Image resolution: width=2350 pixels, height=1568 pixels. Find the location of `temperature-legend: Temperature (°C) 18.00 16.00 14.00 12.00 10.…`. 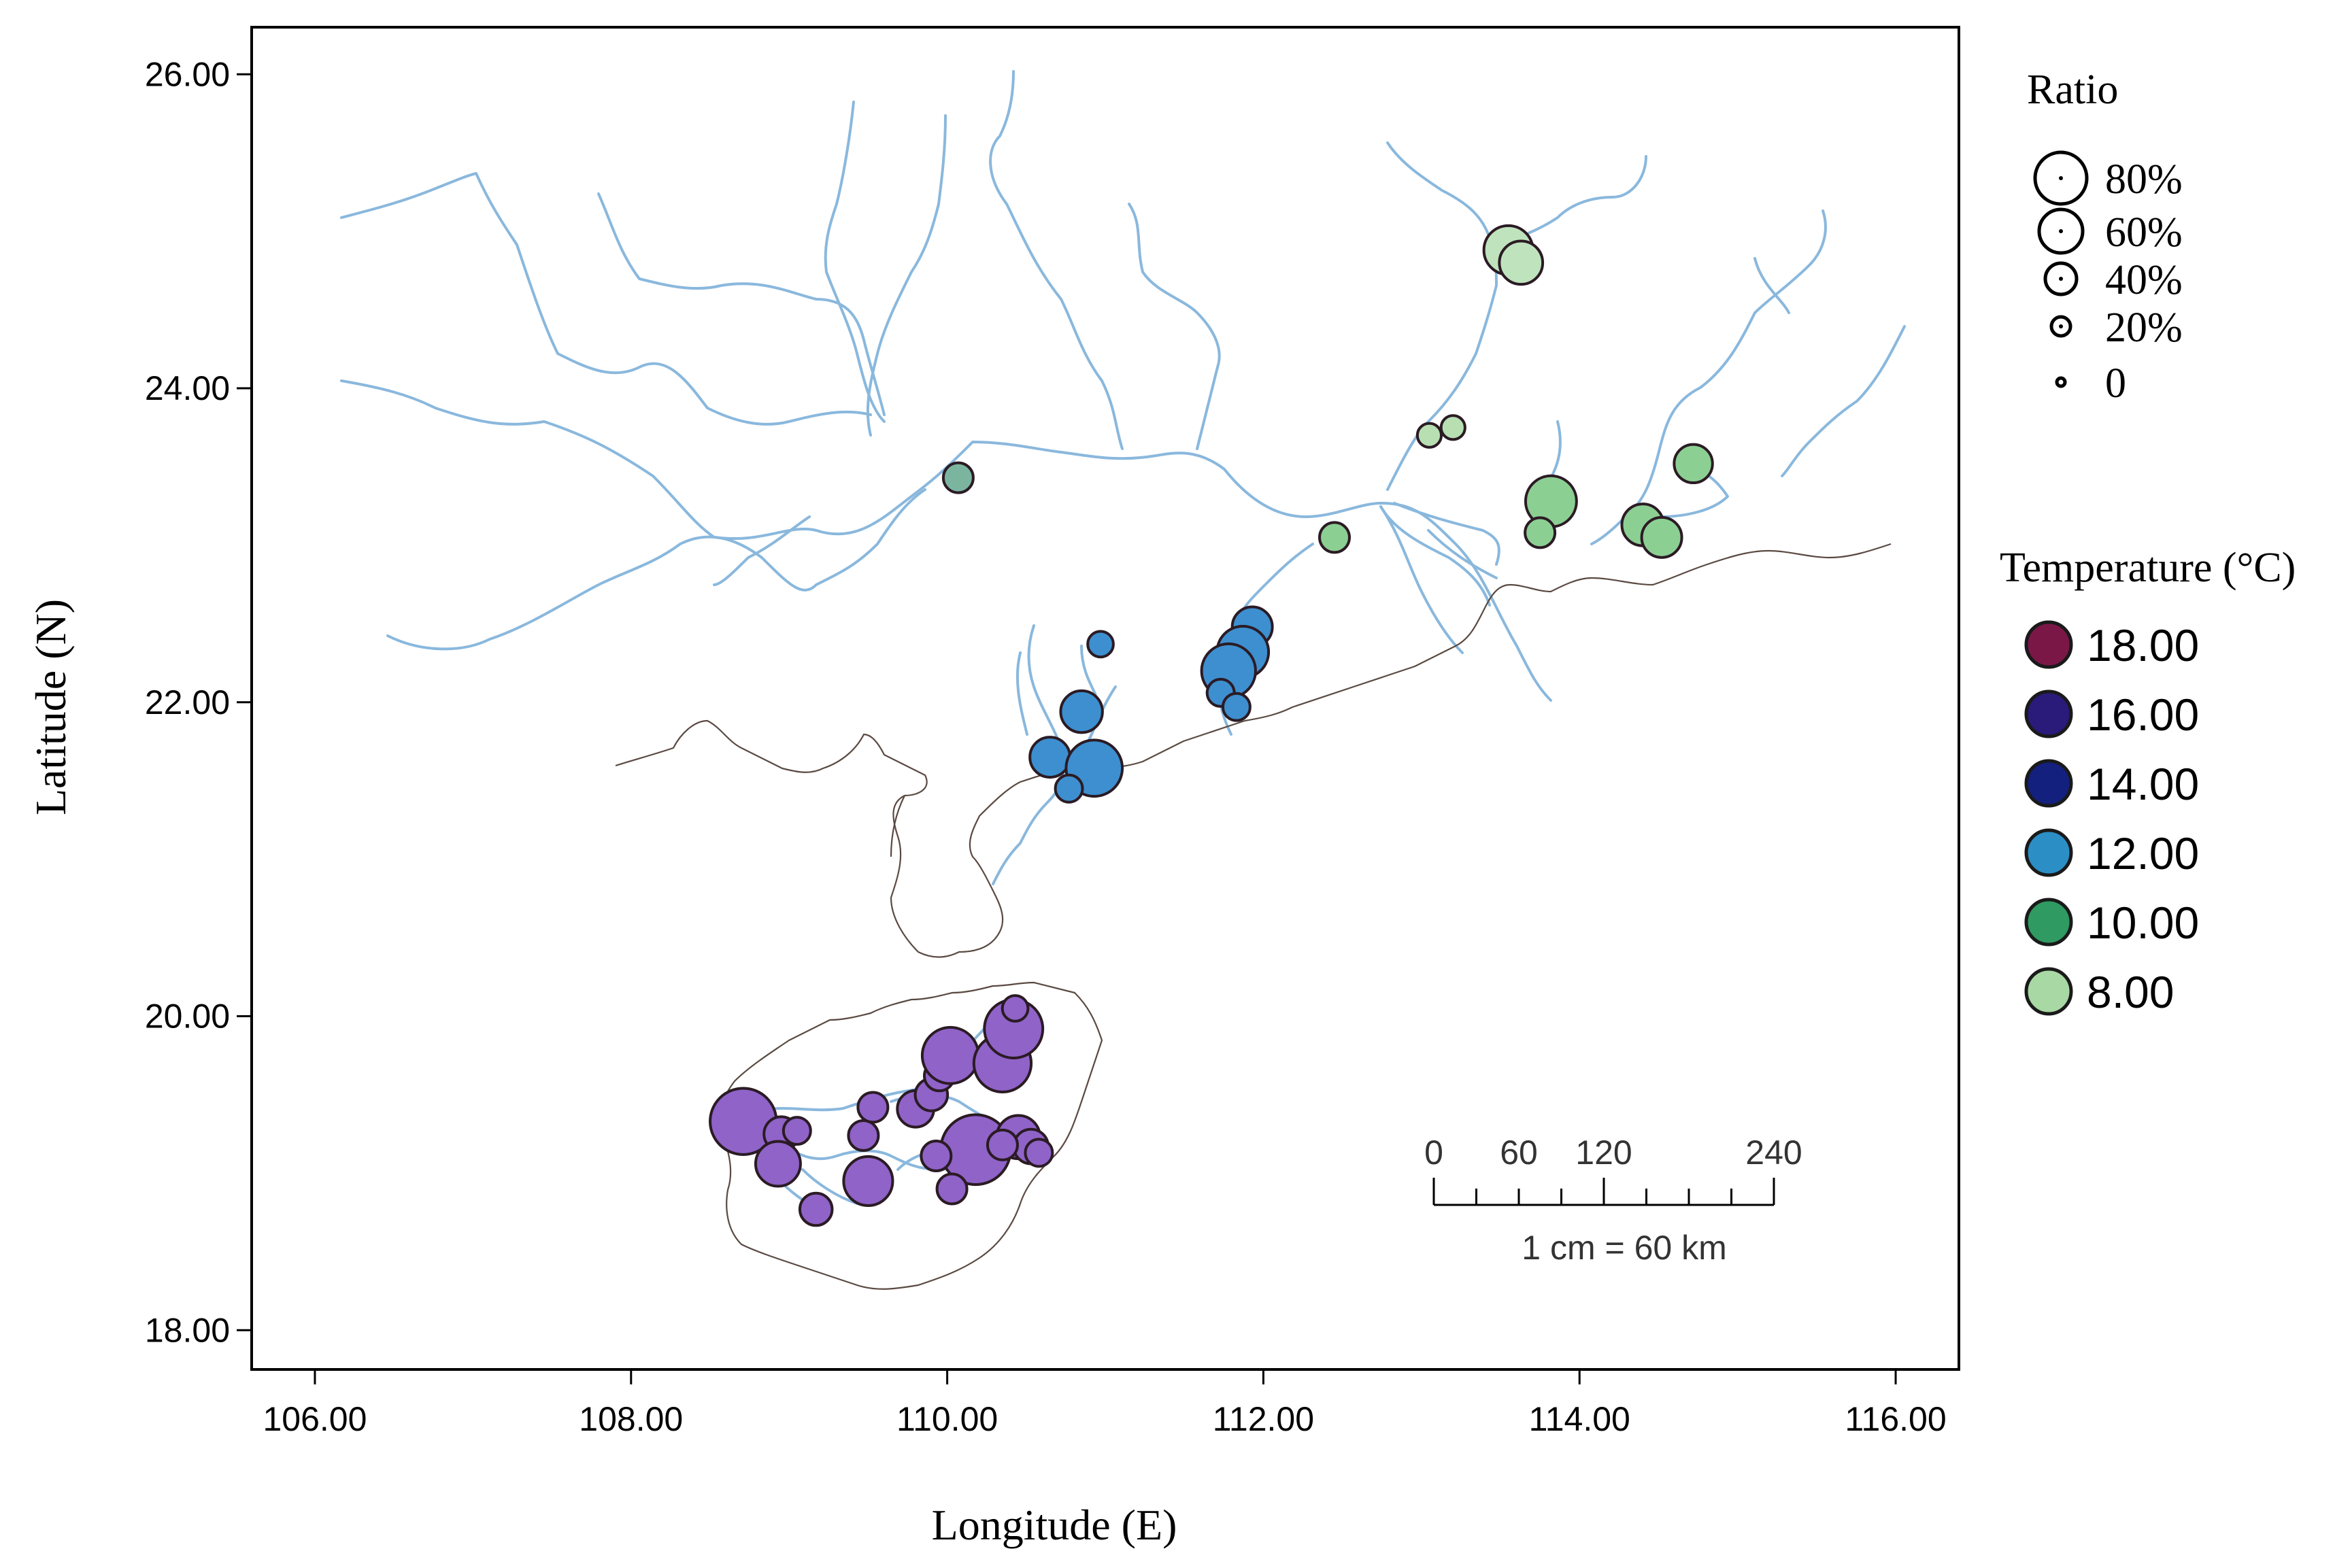

temperature-legend: Temperature (°C) 18.00 16.00 14.00 12.00 10.… is located at coordinates (2148, 781).